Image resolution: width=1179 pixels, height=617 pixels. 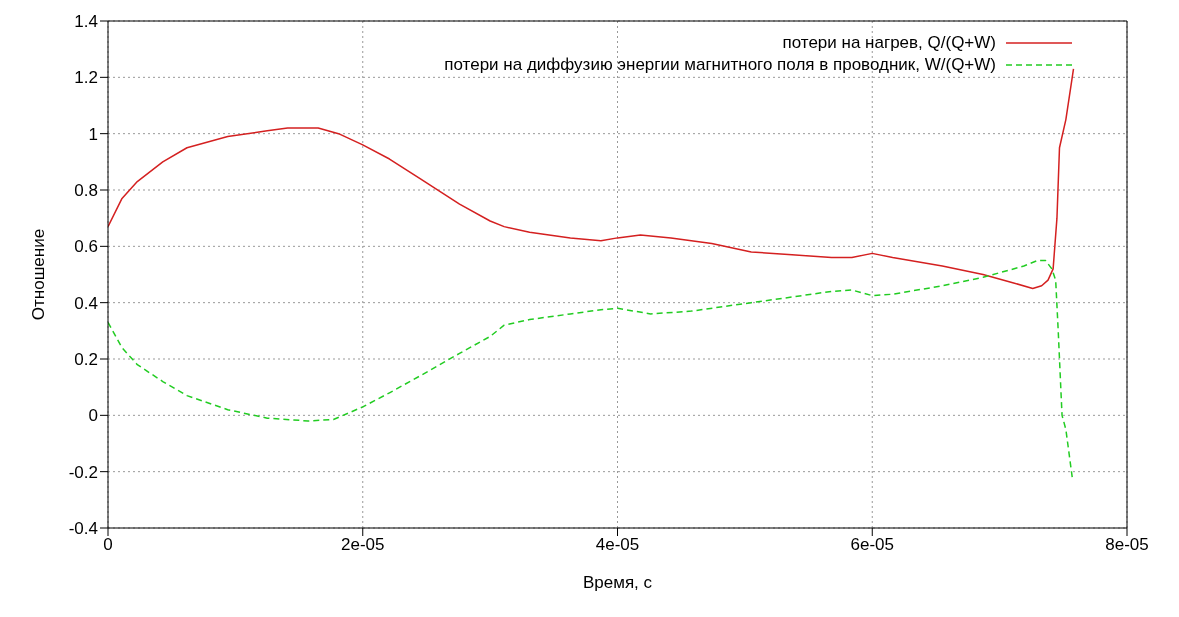 What do you see at coordinates (617, 545) in the screenshot?
I see `x-tick-label: 4e-05` at bounding box center [617, 545].